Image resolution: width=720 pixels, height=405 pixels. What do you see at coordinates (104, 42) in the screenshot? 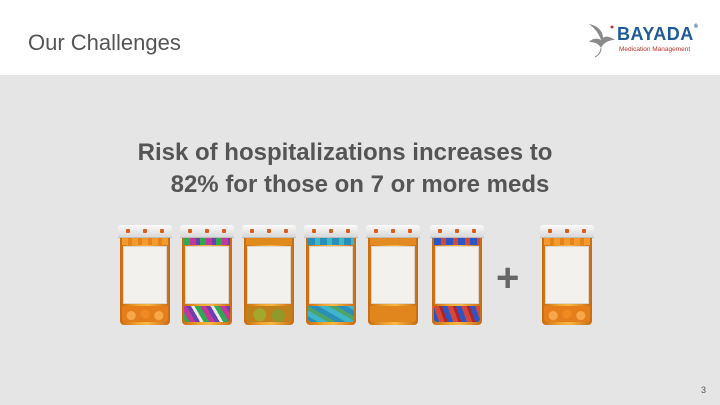
I see `slide-title: Our Challenges` at bounding box center [104, 42].